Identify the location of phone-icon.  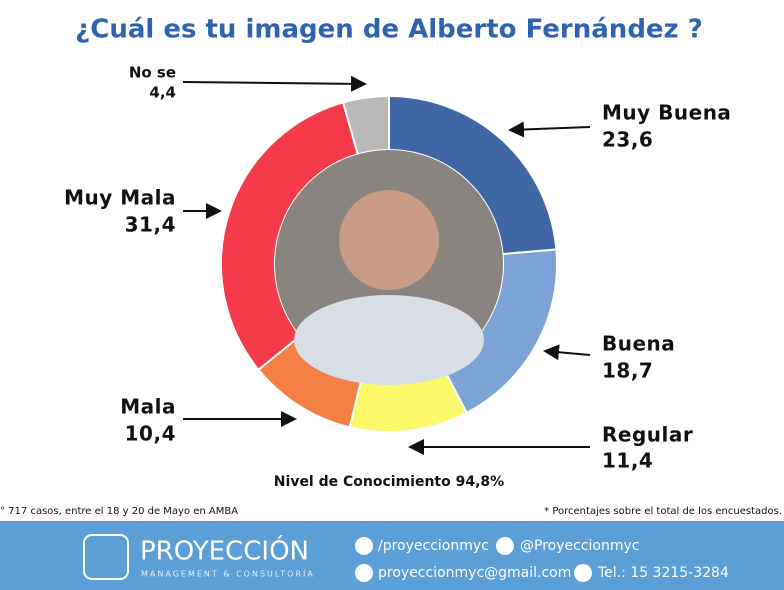
(583, 573).